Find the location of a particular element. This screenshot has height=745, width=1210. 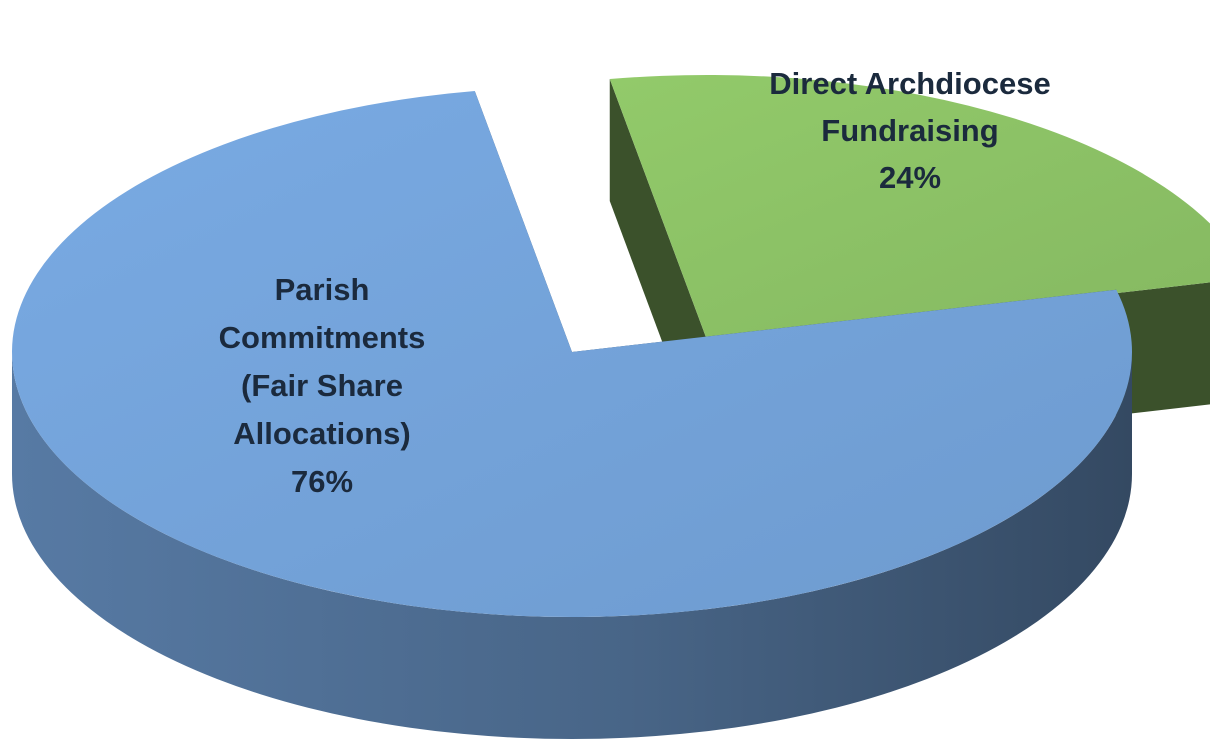

category-label: Direct Archdiocese Fundraising is located at coordinates (910, 107).